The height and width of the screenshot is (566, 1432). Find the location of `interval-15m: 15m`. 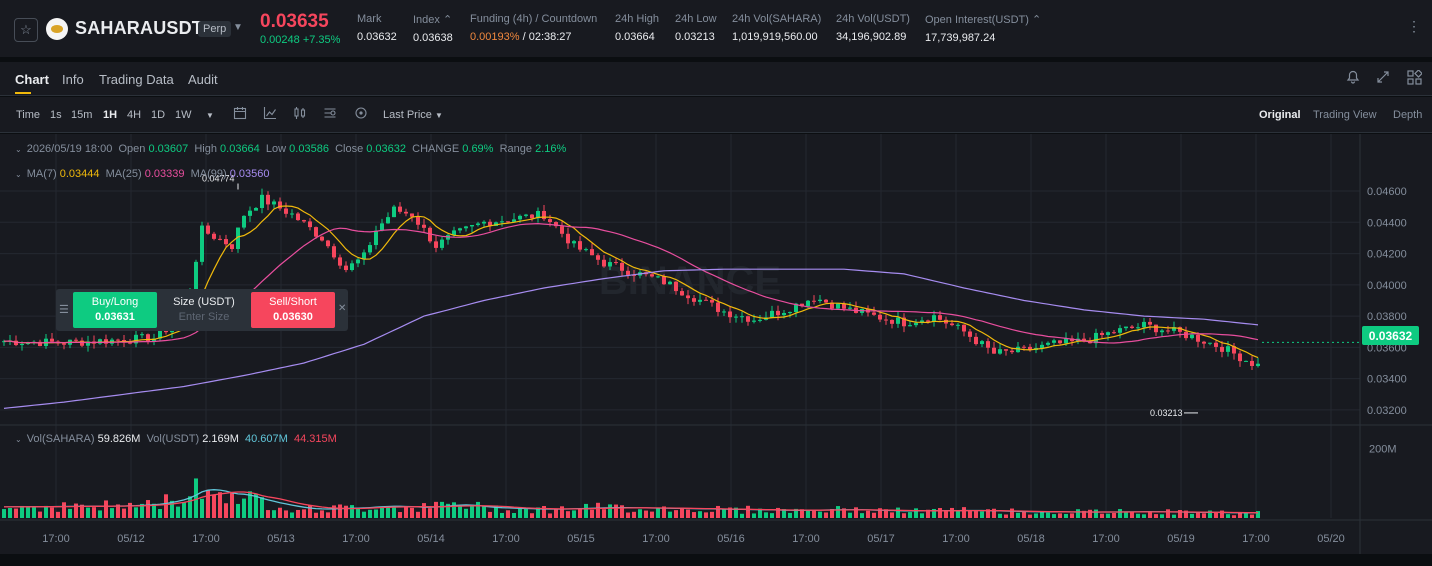

interval-15m: 15m is located at coordinates (82, 115).